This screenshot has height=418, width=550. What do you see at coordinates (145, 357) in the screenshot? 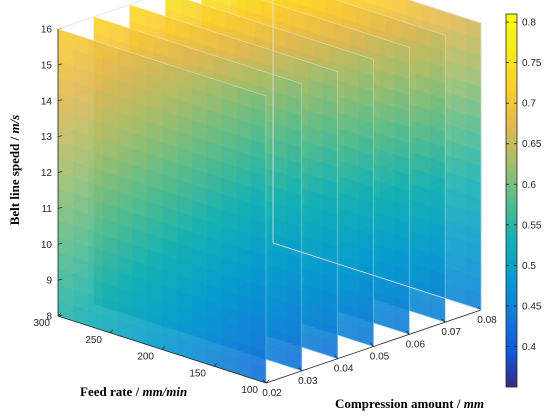
I see `y-tick-label: 200` at bounding box center [145, 357].